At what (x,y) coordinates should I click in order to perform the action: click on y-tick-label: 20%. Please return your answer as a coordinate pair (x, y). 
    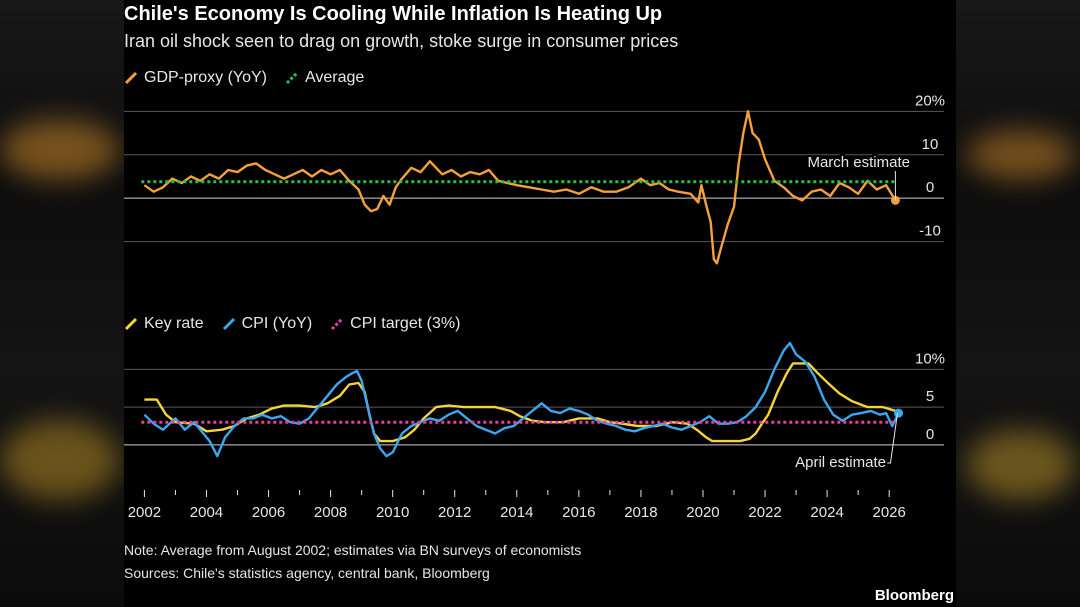
    Looking at the image, I should click on (930, 100).